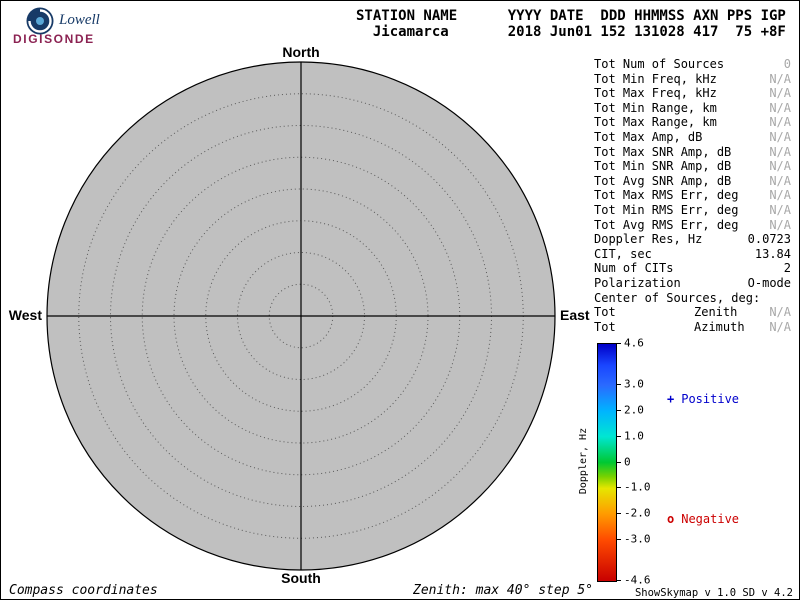 The height and width of the screenshot is (600, 800). What do you see at coordinates (301, 578) in the screenshot?
I see `compass-label-south: South` at bounding box center [301, 578].